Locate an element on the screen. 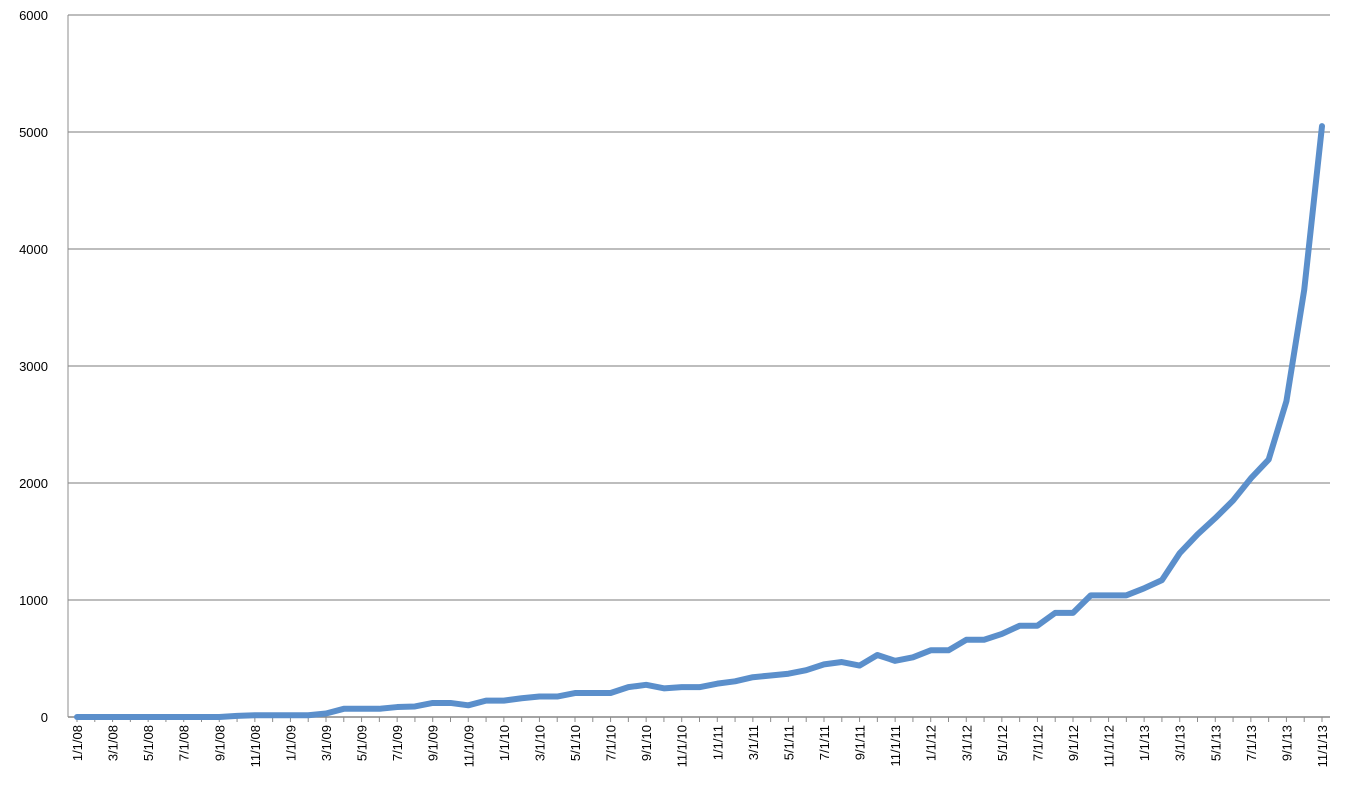  x-tick-label: 9/1/13 is located at coordinates (1286, 743).